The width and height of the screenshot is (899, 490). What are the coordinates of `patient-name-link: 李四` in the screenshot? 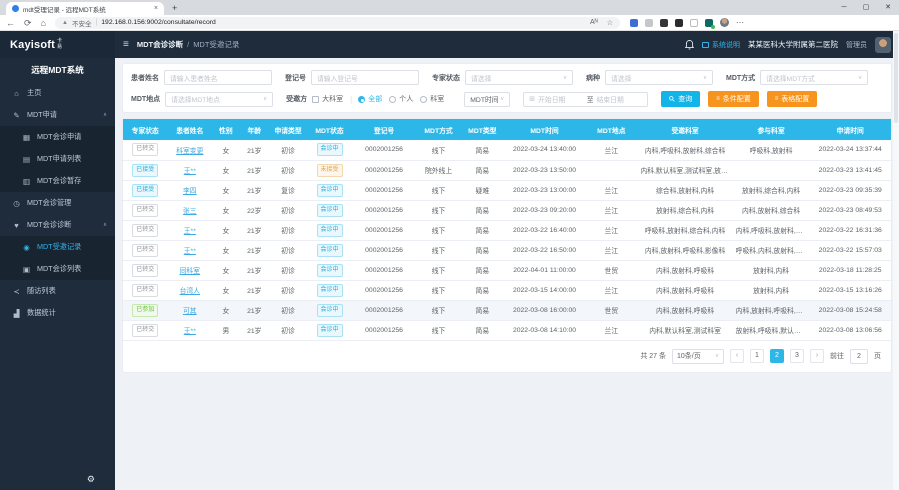 It's located at (190, 191).